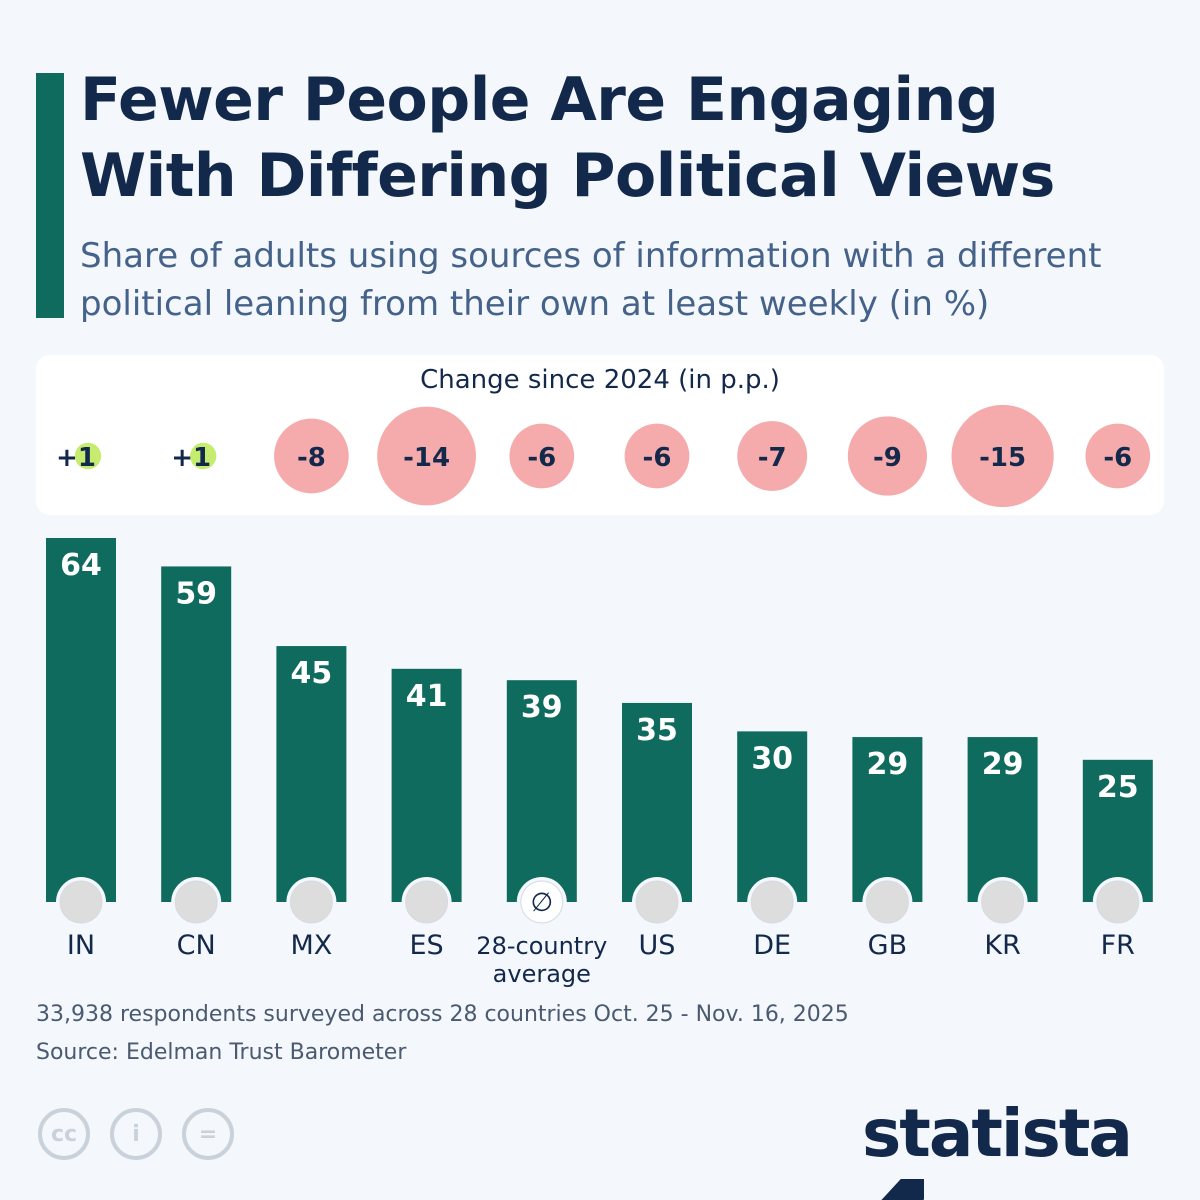  What do you see at coordinates (657, 730) in the screenshot?
I see `bar-value-label: 35` at bounding box center [657, 730].